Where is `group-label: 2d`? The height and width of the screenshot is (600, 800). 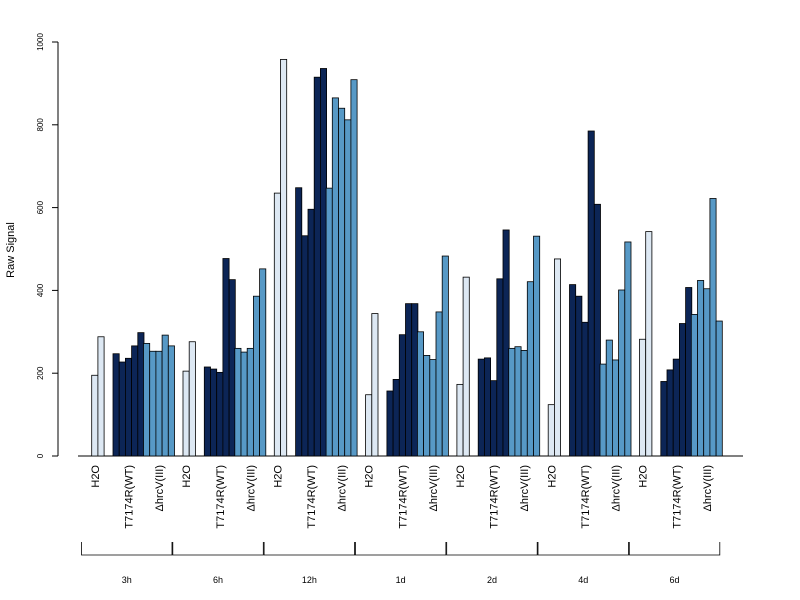
group-label: 2d is located at coordinates (492, 580).